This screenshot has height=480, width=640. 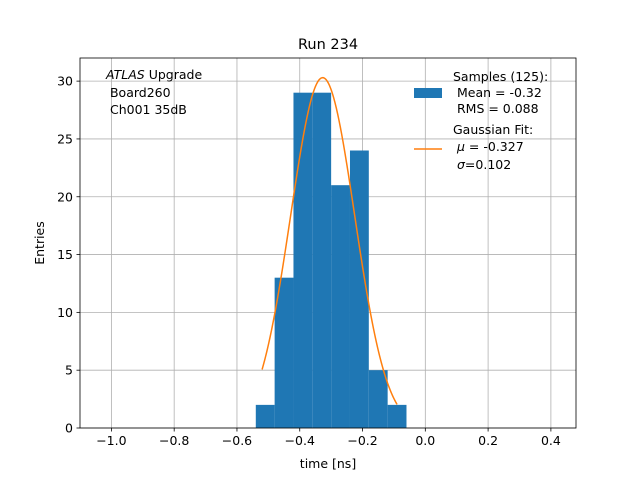 What do you see at coordinates (69, 370) in the screenshot?
I see `y-tick-label: 5` at bounding box center [69, 370].